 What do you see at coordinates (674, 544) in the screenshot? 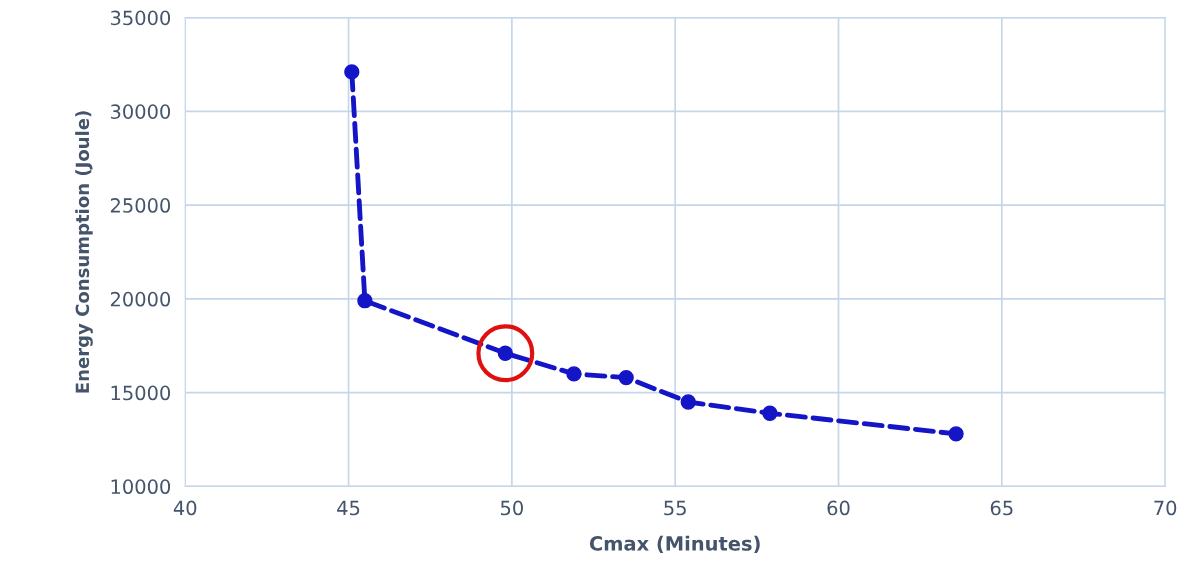
I see `x-axis-title: Cmax (Minutes)` at bounding box center [674, 544].